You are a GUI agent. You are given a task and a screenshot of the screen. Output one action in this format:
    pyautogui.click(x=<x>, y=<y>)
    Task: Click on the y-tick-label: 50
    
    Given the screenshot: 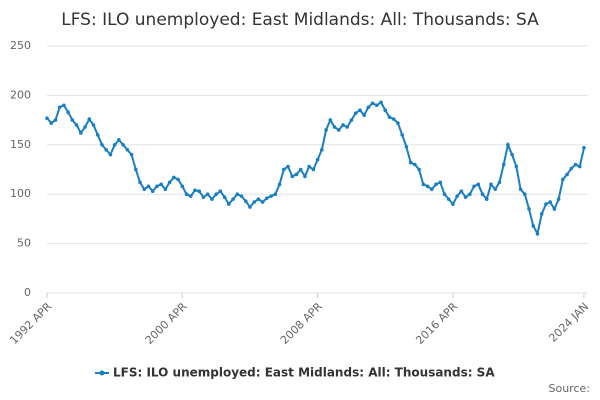 What is the action you would take?
    pyautogui.click(x=24, y=243)
    